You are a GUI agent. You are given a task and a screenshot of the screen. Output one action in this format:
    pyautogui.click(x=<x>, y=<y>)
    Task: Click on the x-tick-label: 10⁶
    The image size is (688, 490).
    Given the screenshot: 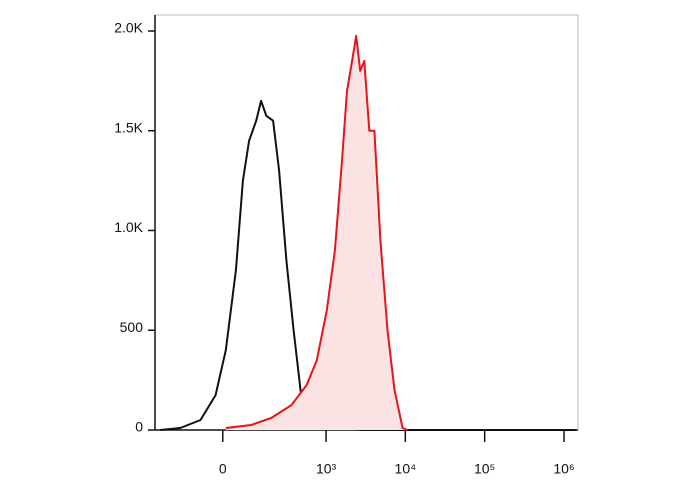 What is the action you would take?
    pyautogui.click(x=563, y=469)
    